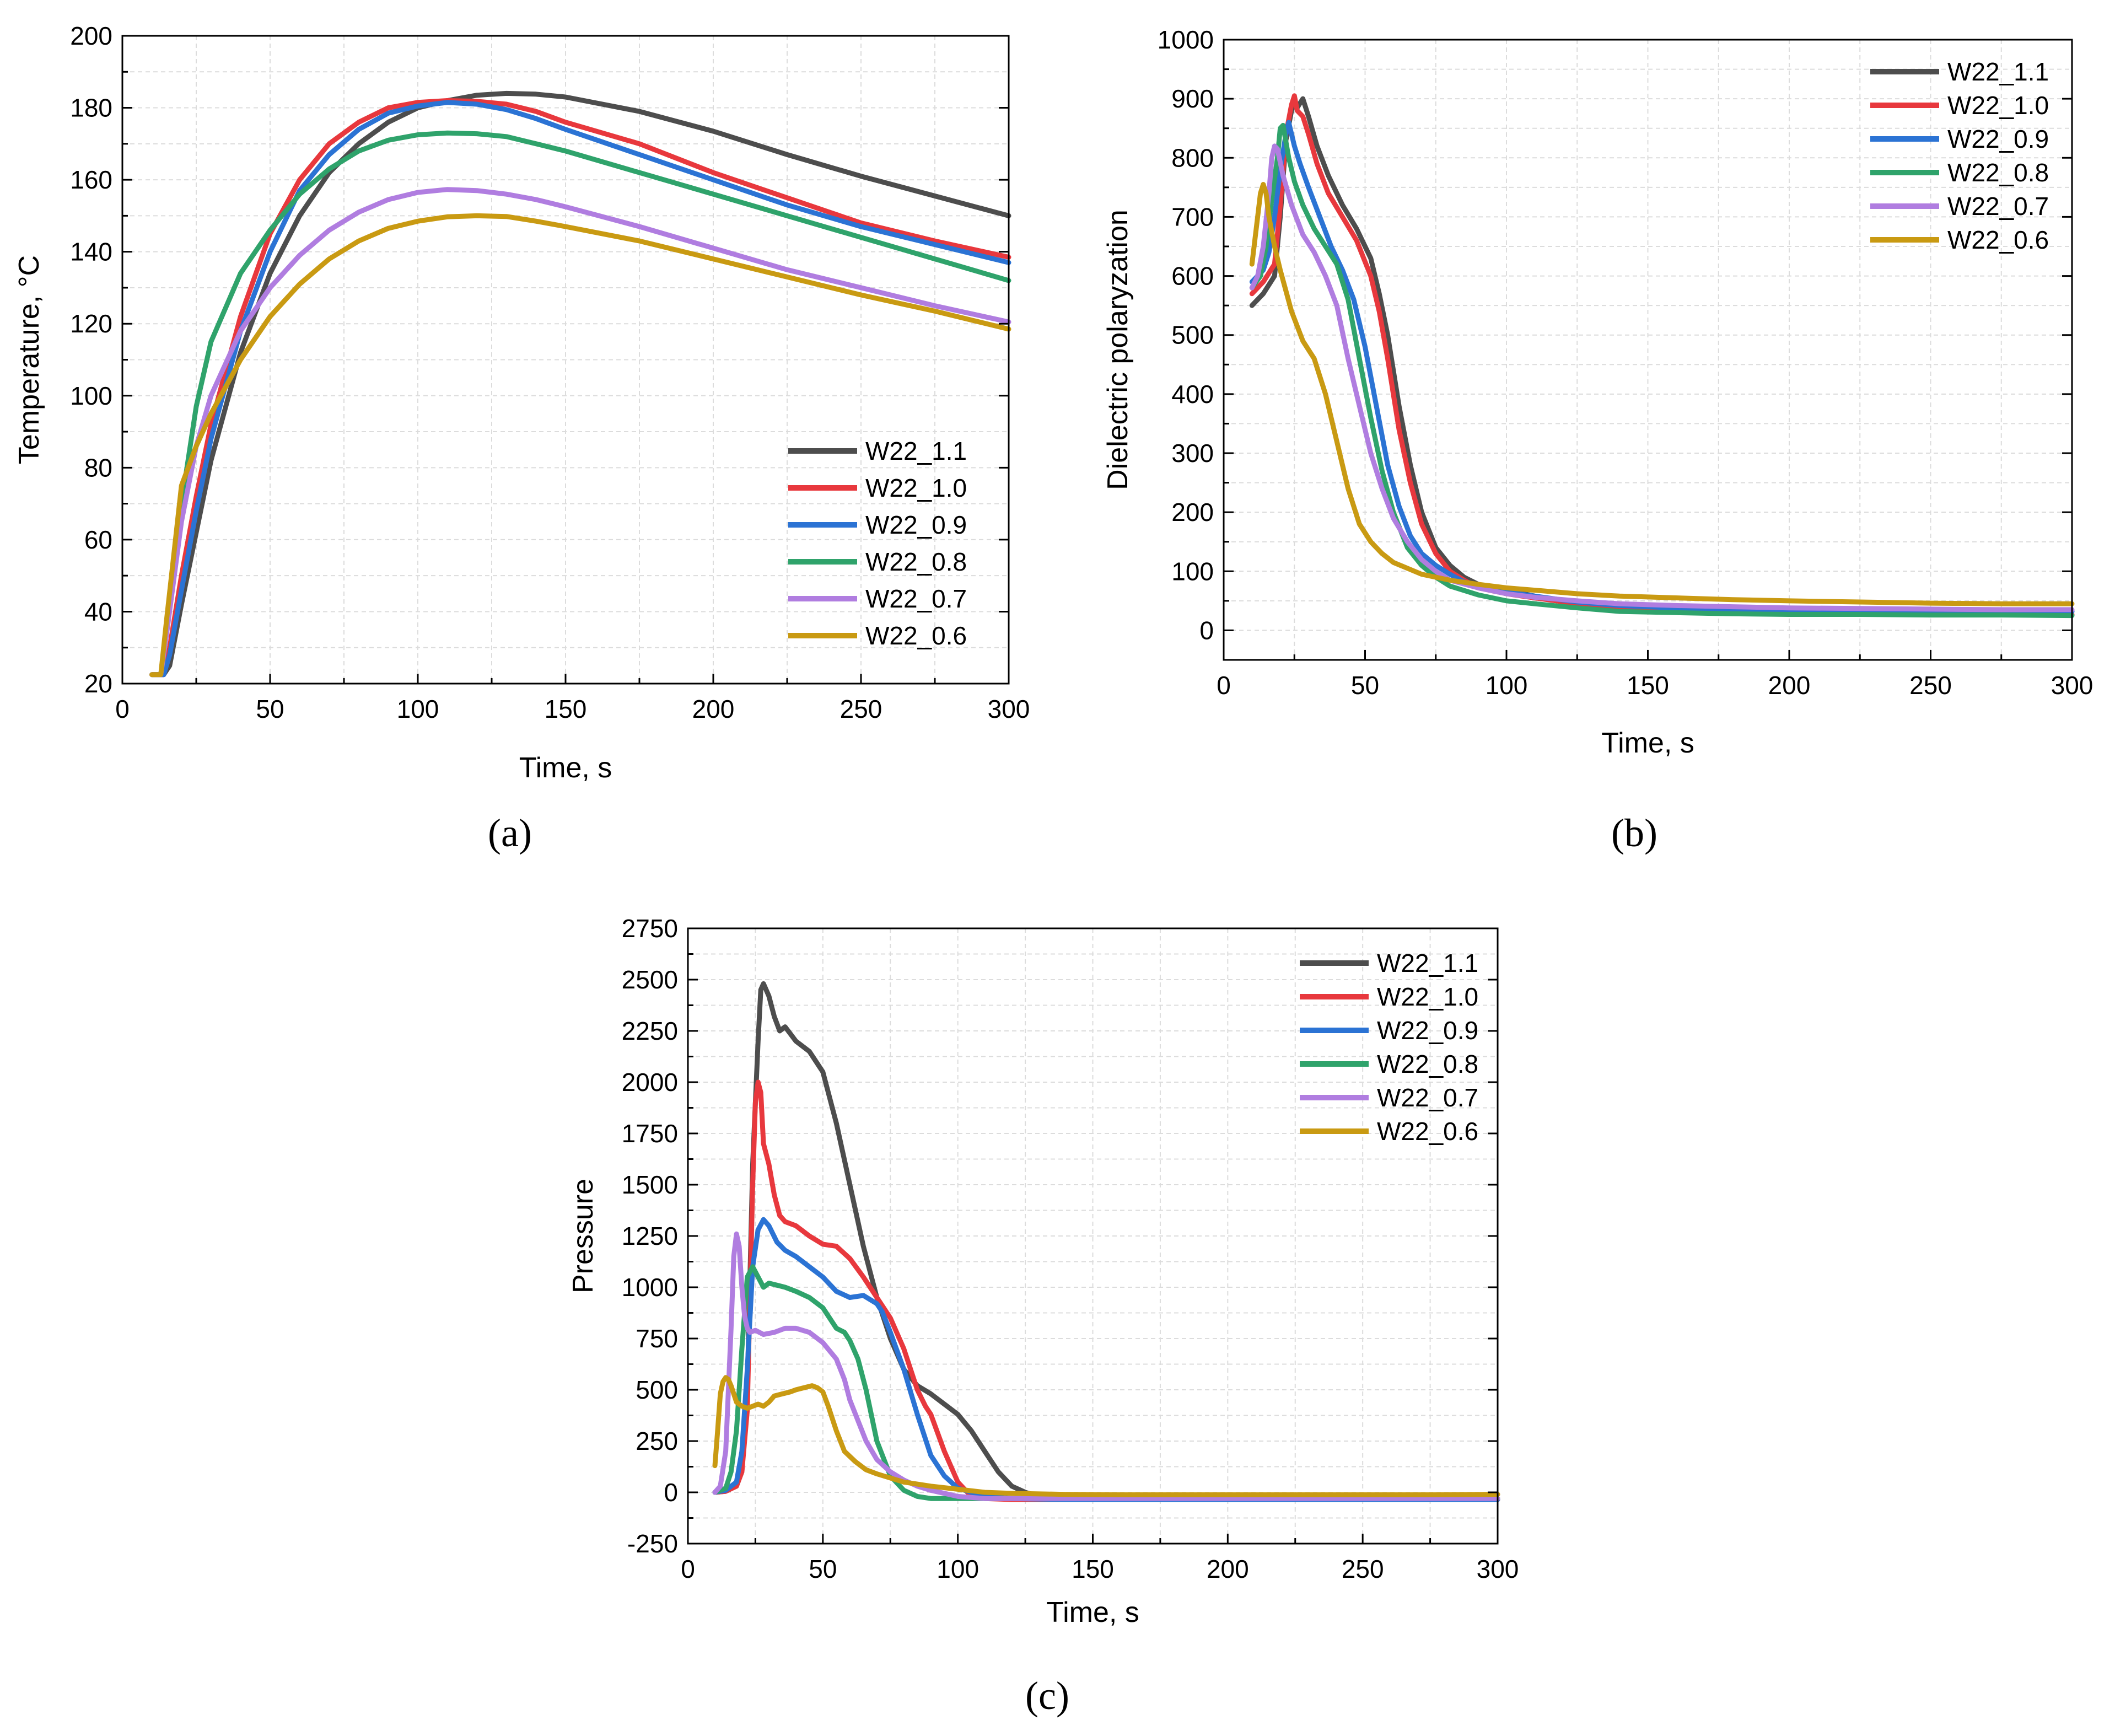 The height and width of the screenshot is (1736, 2115). I want to click on y-tick-label: 800, so click(1192, 157).